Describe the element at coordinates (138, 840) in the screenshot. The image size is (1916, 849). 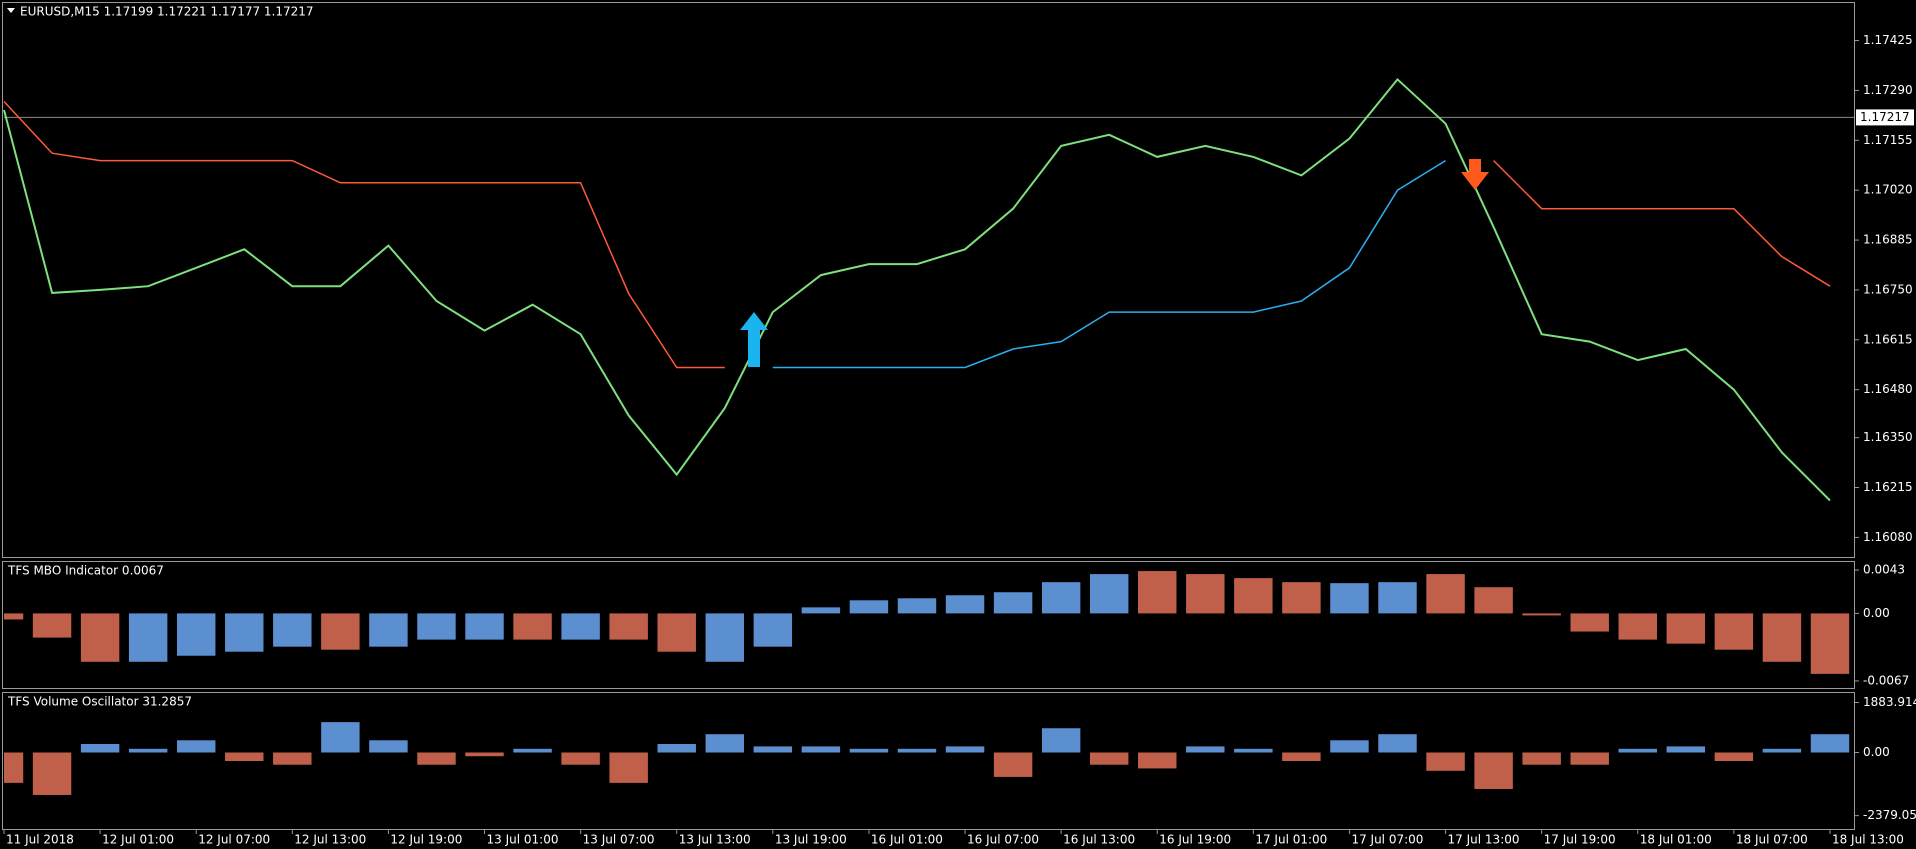
I see `x-tick-label: 12 Jul 01:00` at that location.